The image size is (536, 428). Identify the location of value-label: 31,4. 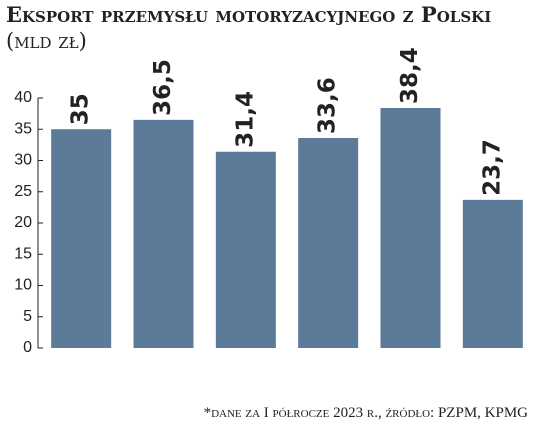
(245, 119).